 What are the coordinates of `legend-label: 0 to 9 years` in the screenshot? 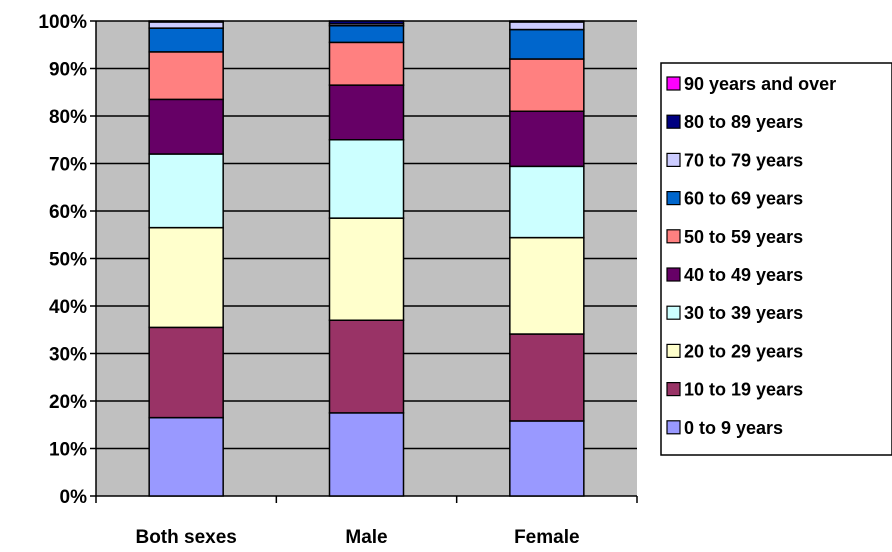 It's located at (733, 428).